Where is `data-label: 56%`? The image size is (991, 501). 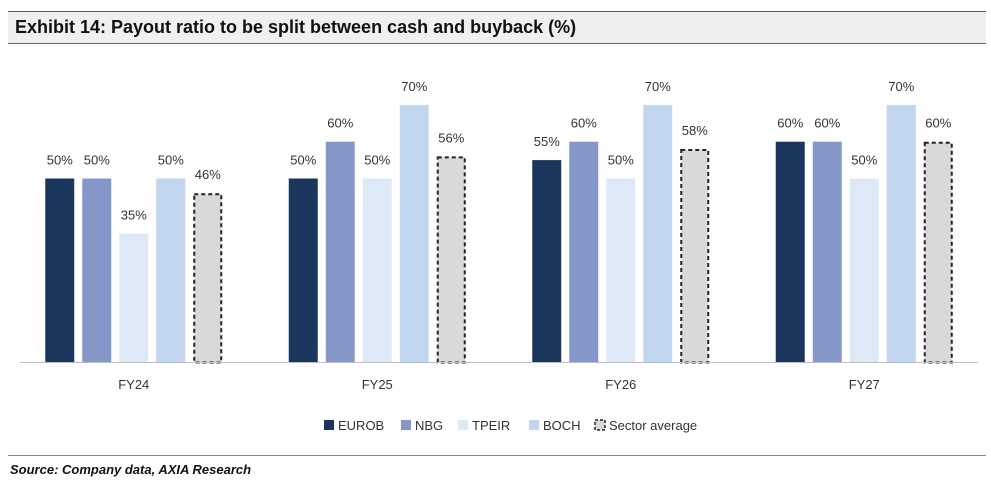
data-label: 56% is located at coordinates (451, 137).